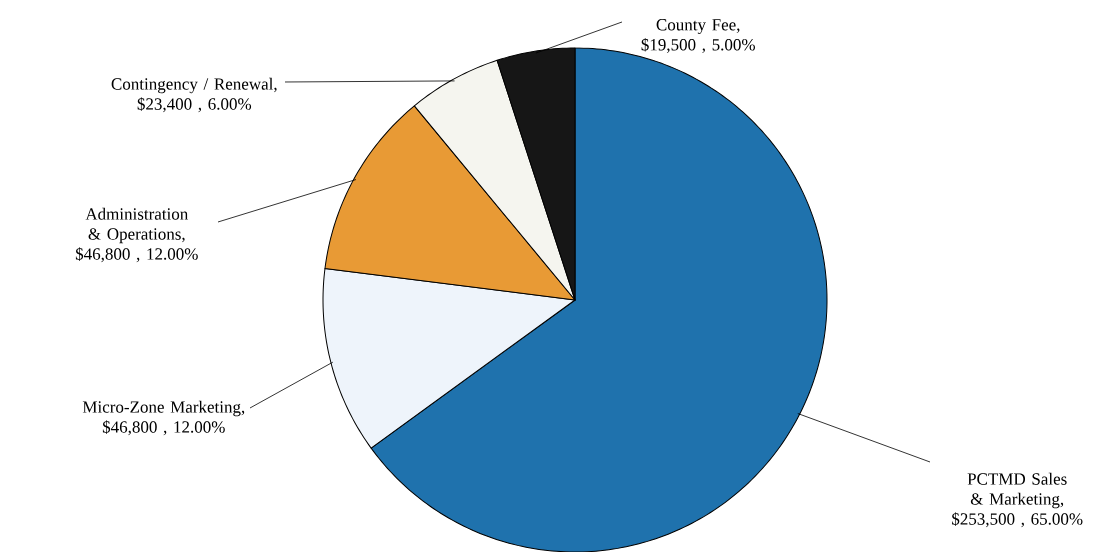 The width and height of the screenshot is (1120, 552). Describe the element at coordinates (1017, 500) in the screenshot. I see `slice-label: PCTMD Sales & Marketing, $253,500 , 65.00%` at that location.